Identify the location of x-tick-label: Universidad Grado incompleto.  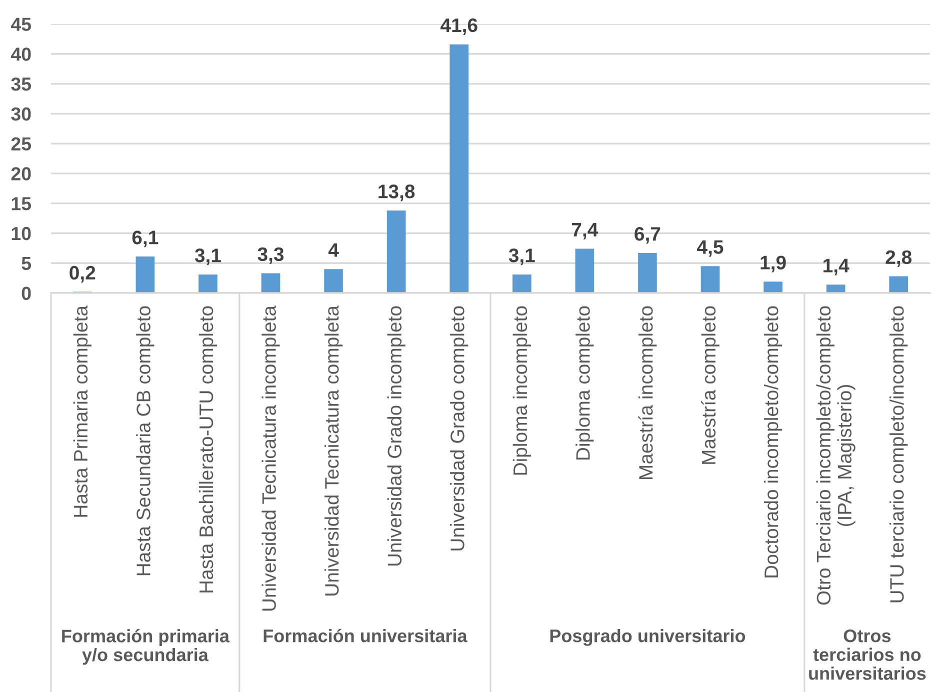
(396, 436).